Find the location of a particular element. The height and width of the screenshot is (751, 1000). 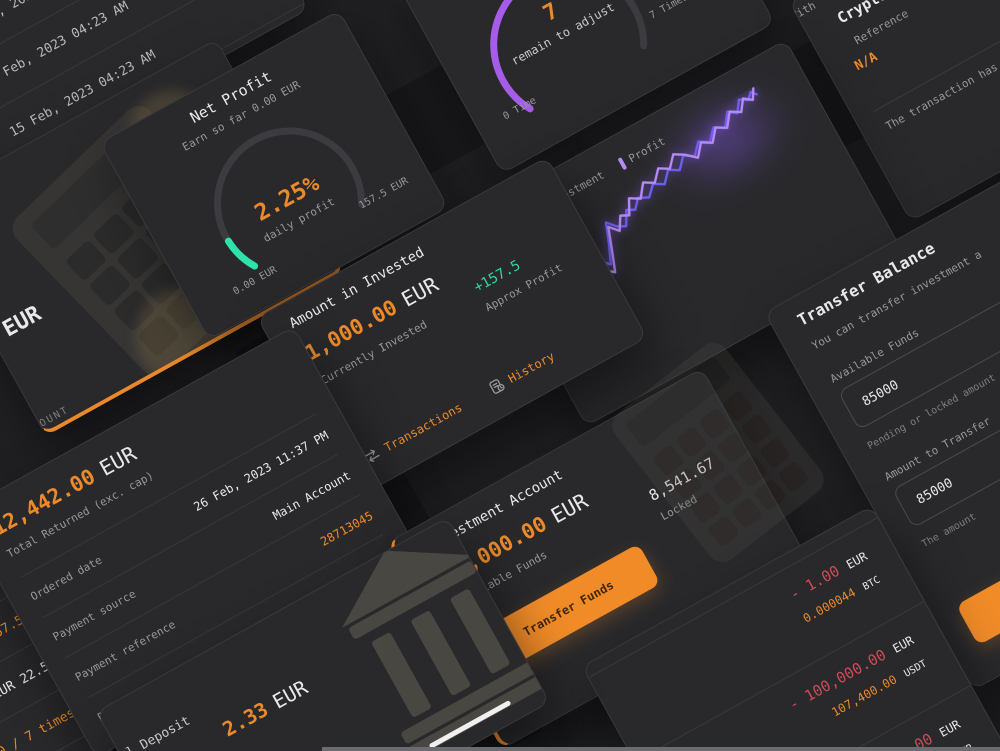

tx-sub-unit: USDT is located at coordinates (915, 669).